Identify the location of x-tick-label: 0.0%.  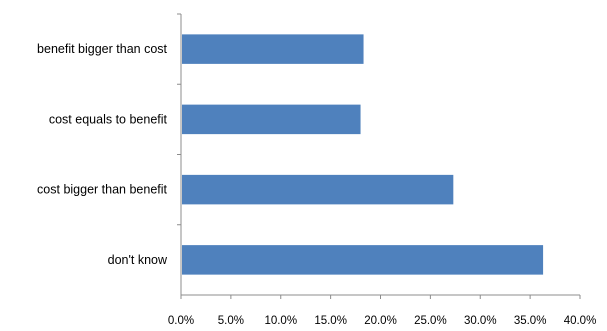
(181, 321).